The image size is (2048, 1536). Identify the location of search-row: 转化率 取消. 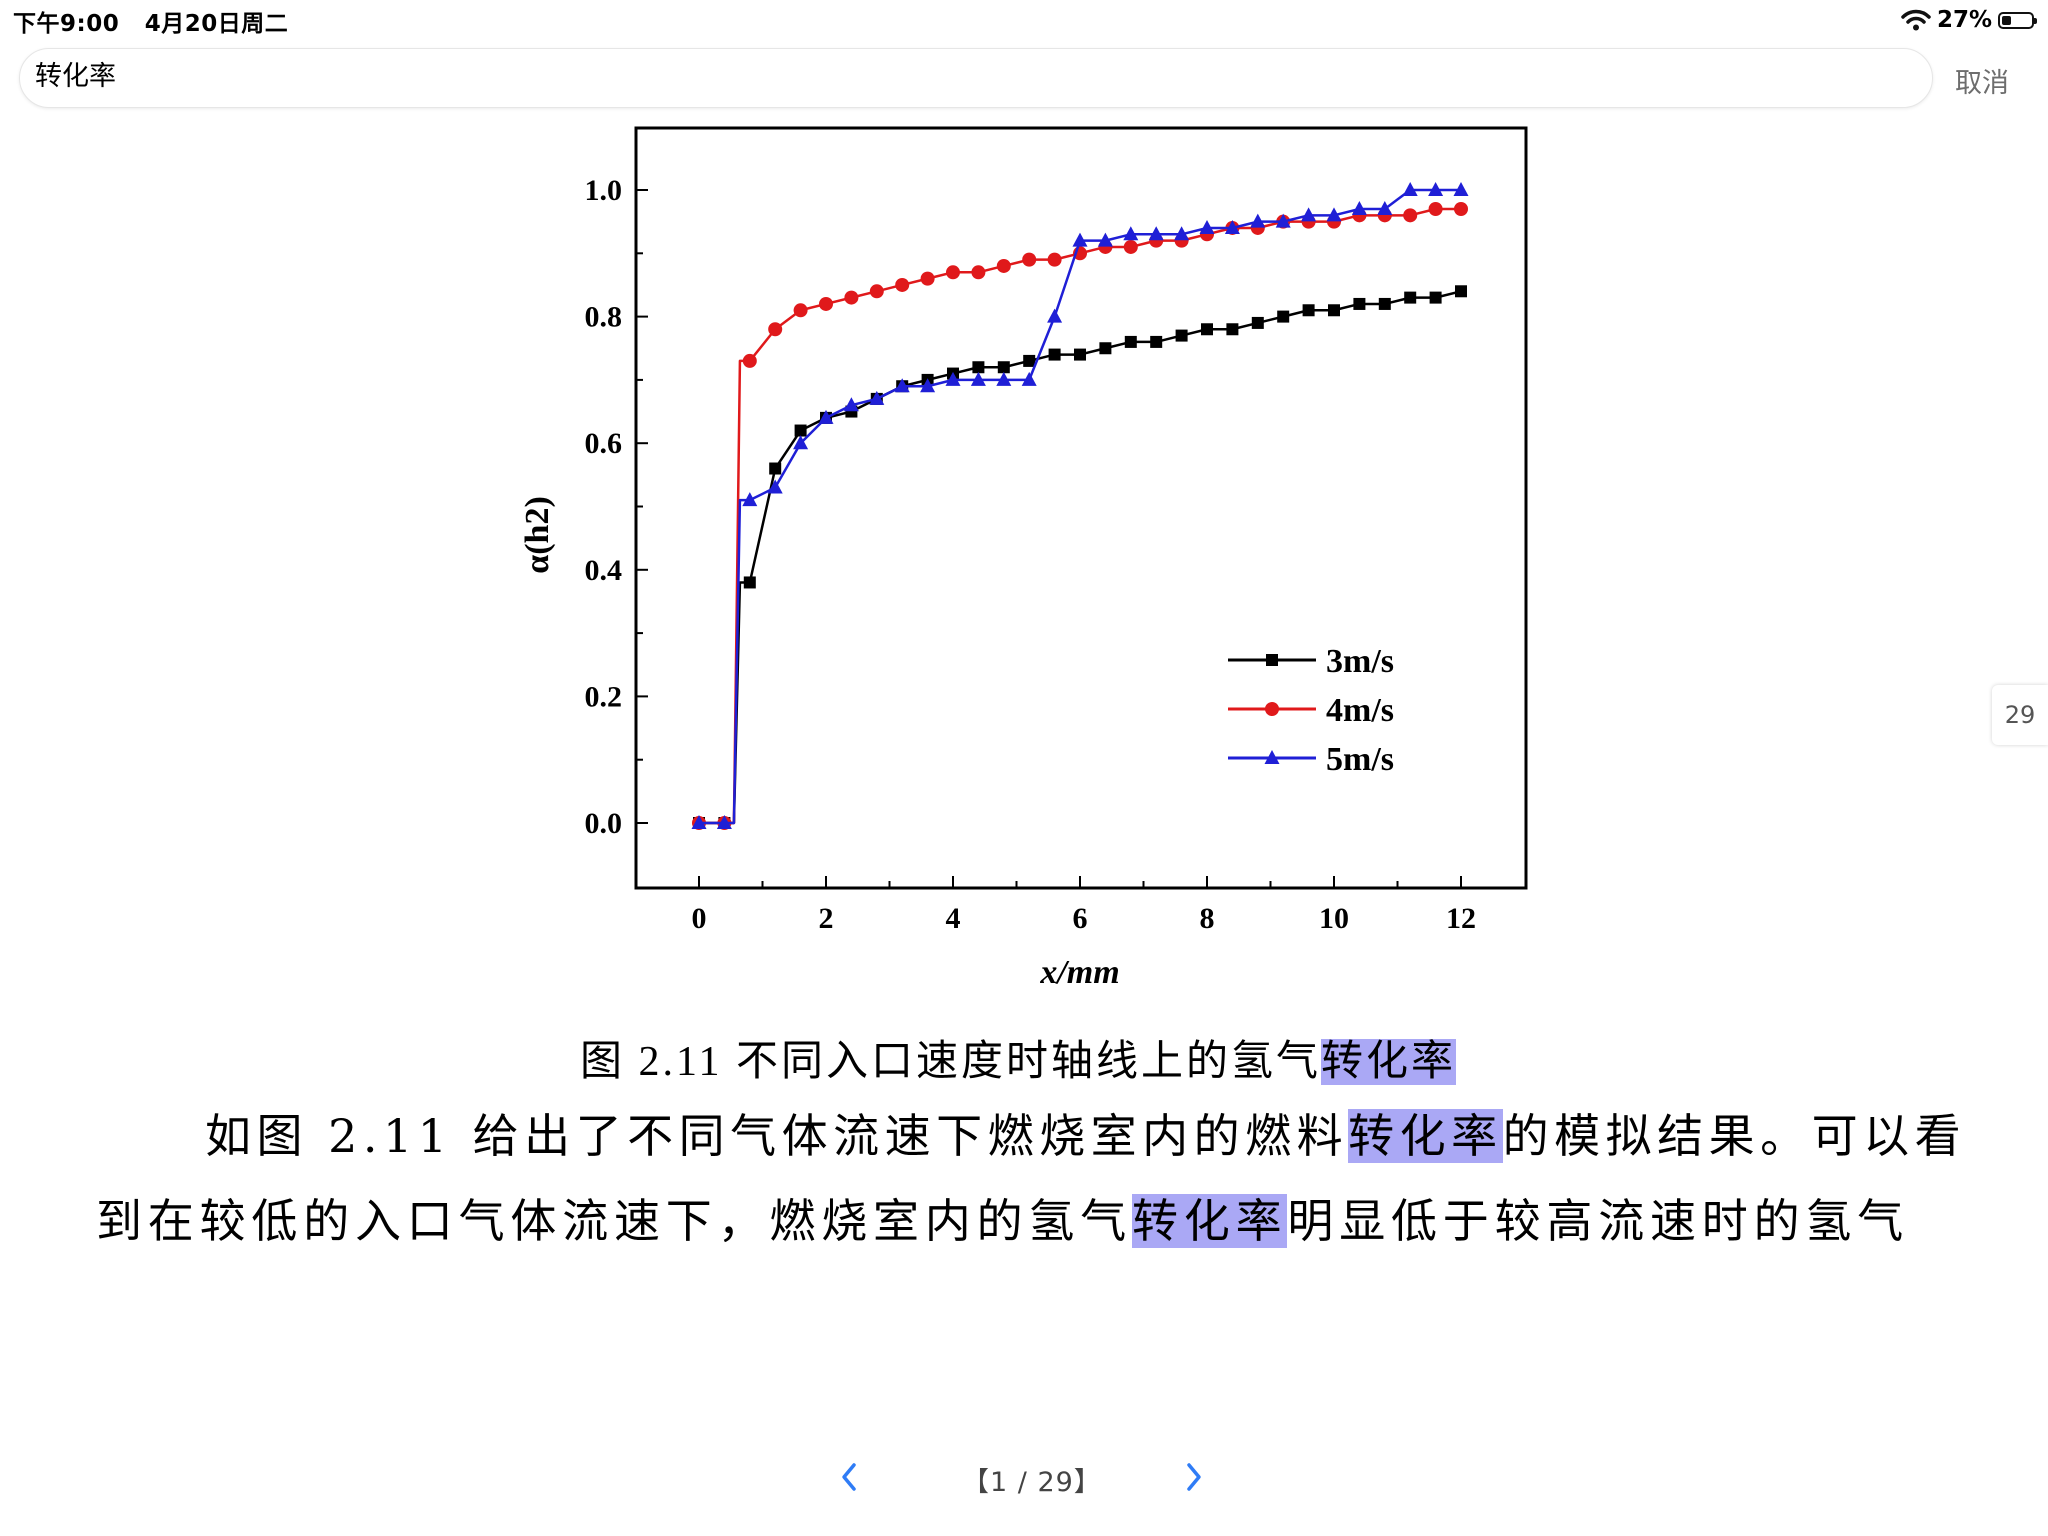
(1024, 79).